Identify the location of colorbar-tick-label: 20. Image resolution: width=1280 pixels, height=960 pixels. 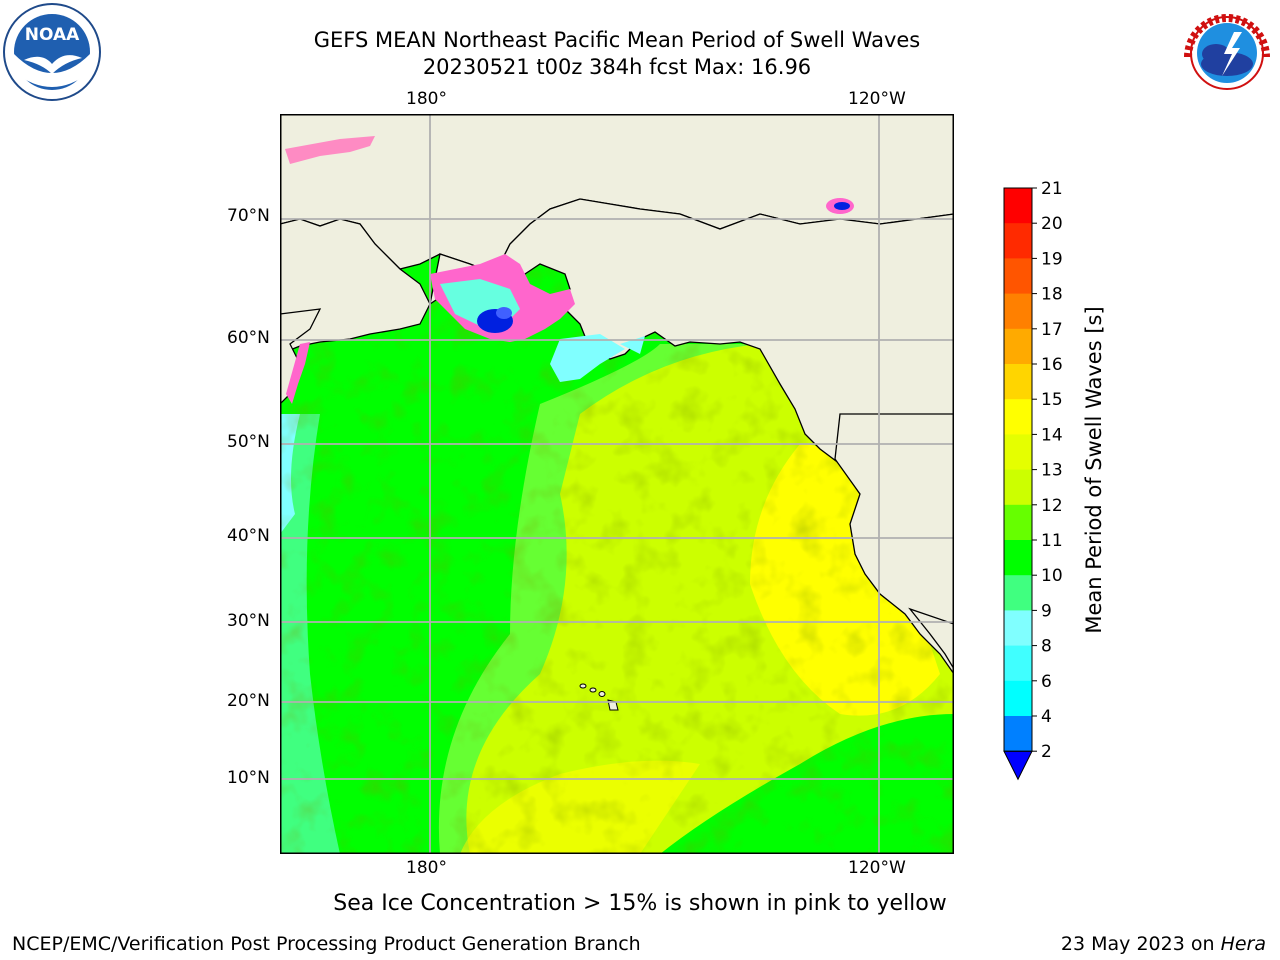
(1052, 224).